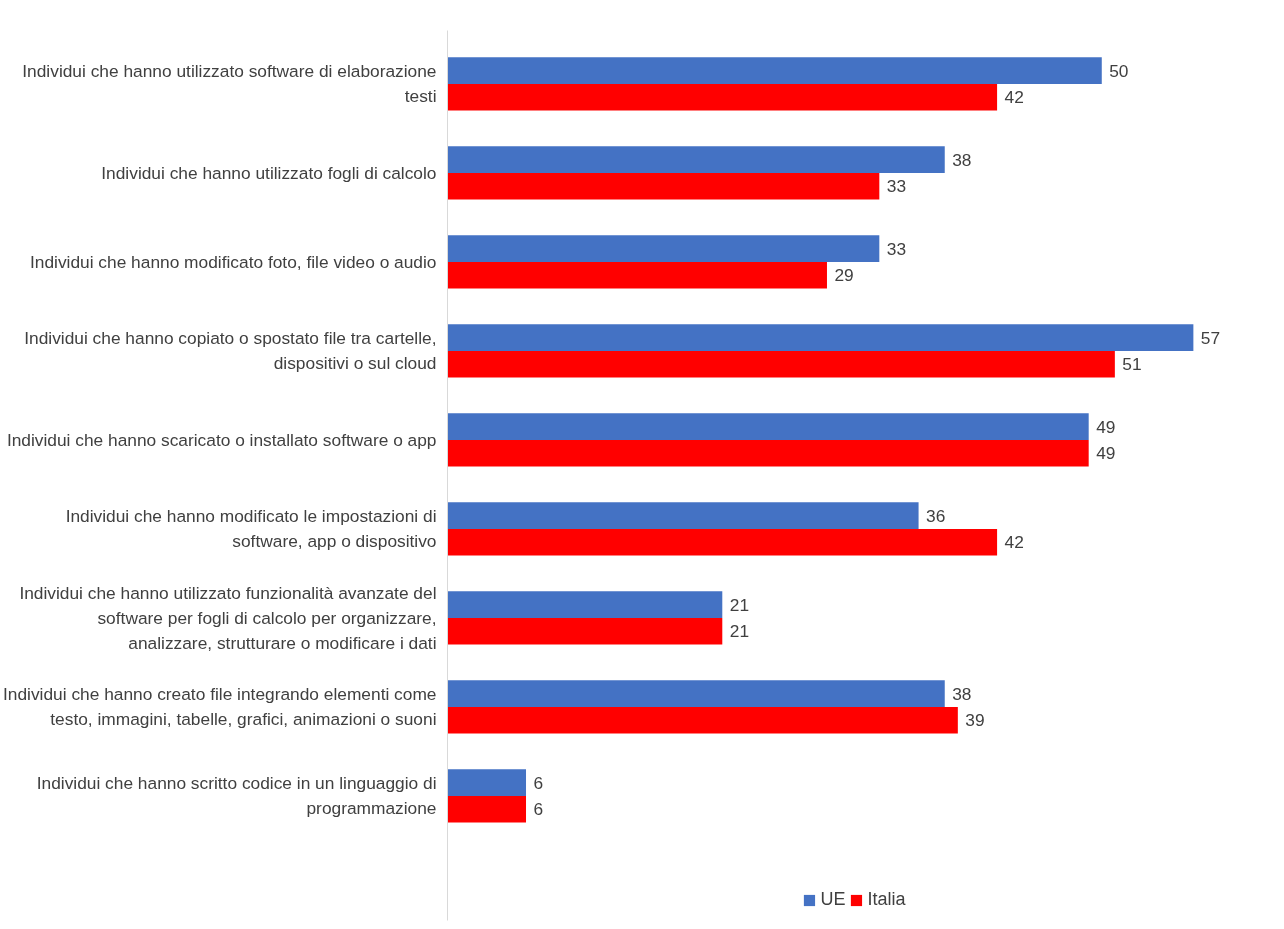 The image size is (1284, 929). What do you see at coordinates (1210, 337) in the screenshot?
I see `data-label: 57` at bounding box center [1210, 337].